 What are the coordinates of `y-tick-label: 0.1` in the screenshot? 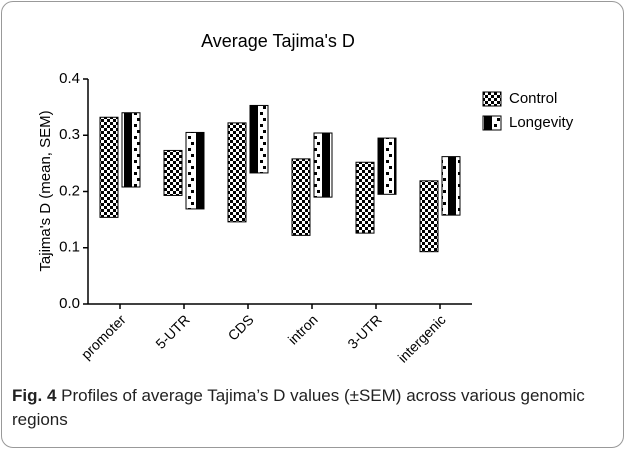 It's located at (69, 247).